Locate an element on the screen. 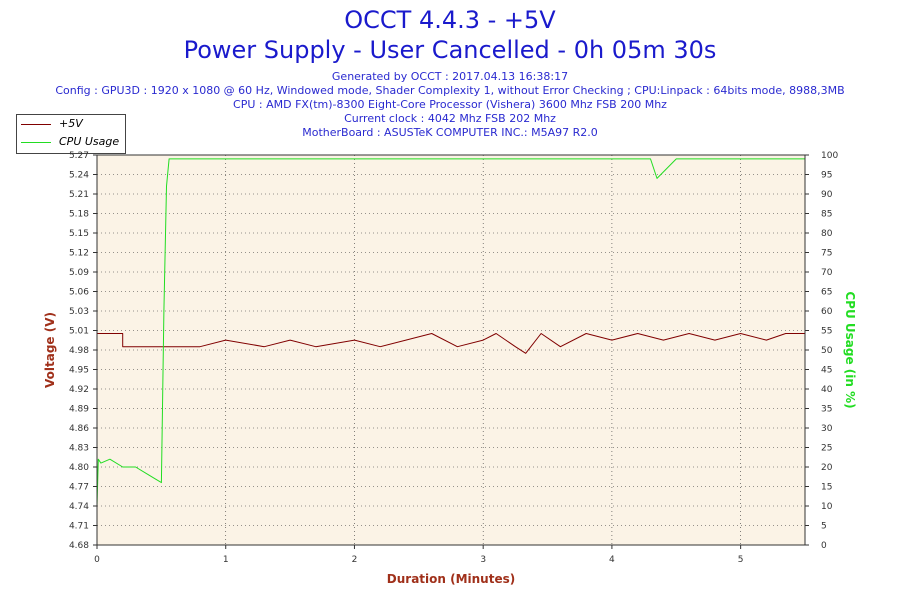  y-left-tick-label: 5.27 is located at coordinates (79, 156).